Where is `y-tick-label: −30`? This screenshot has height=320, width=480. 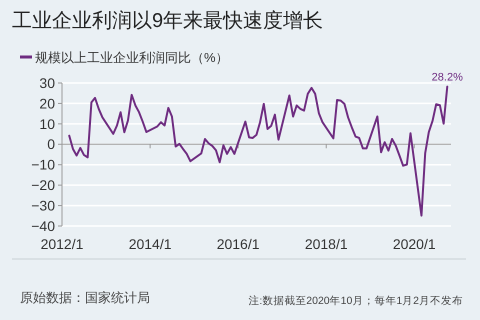 y-tick-label: −30 is located at coordinates (43, 205).